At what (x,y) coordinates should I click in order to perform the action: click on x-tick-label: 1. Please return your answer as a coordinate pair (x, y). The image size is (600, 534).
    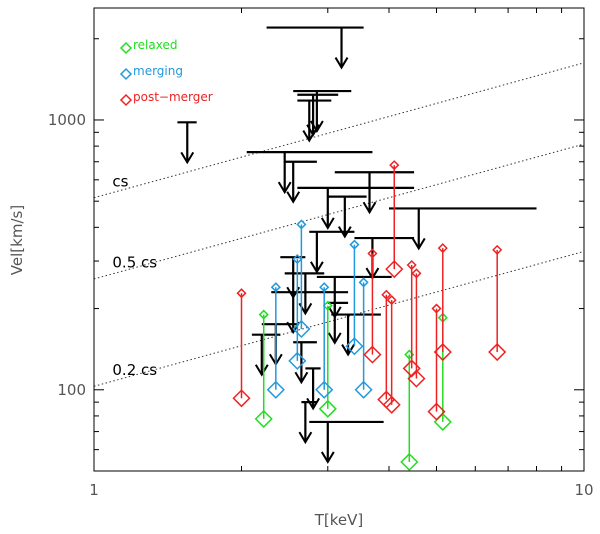
    Looking at the image, I should click on (94, 490).